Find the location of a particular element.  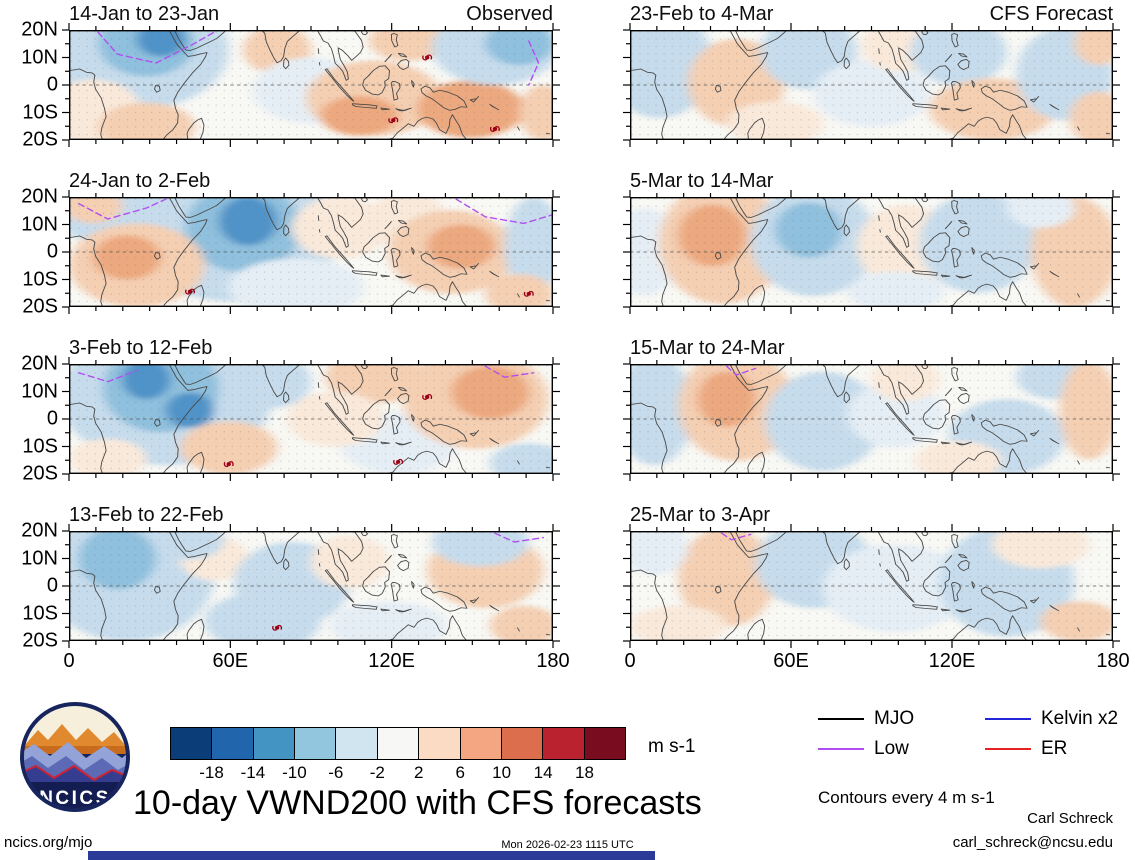

panel-title: 3-Feb to 12-Feb is located at coordinates (141, 348).